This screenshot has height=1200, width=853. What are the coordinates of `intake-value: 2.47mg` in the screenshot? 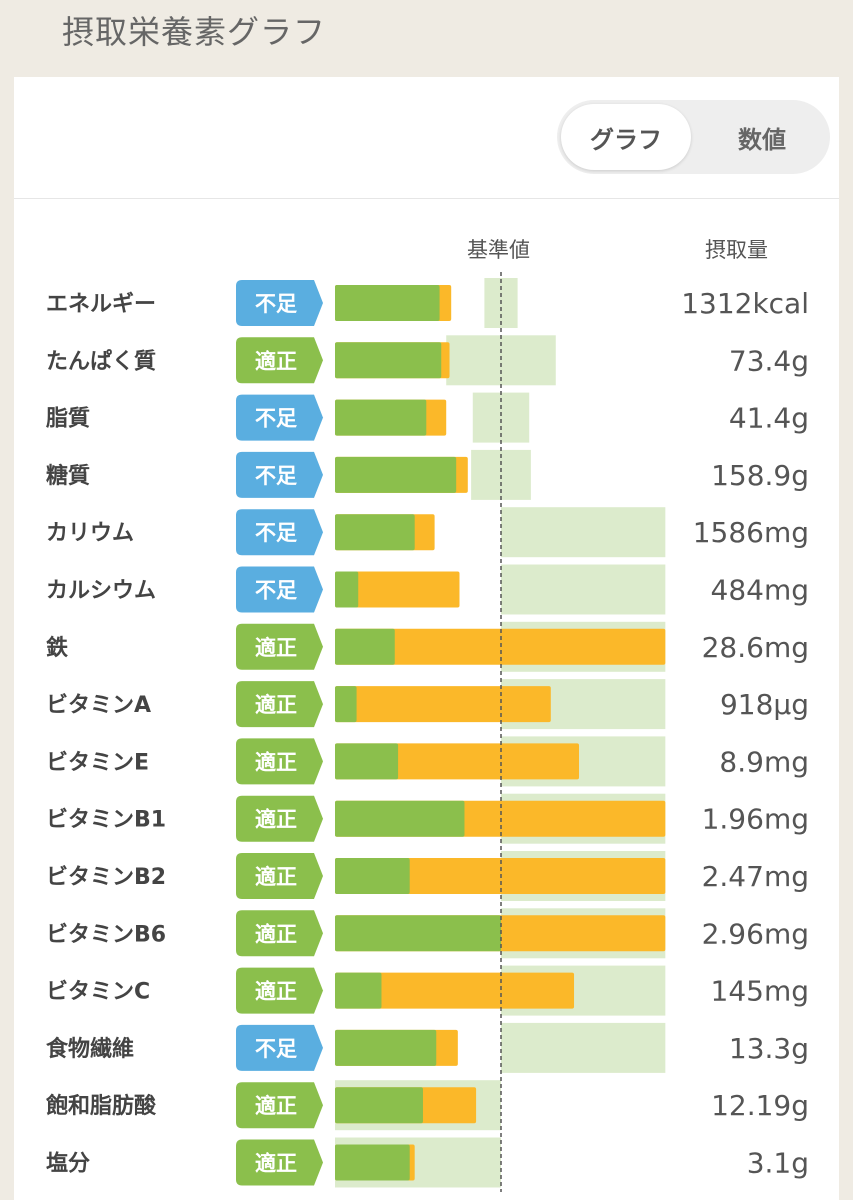 It's located at (755, 876).